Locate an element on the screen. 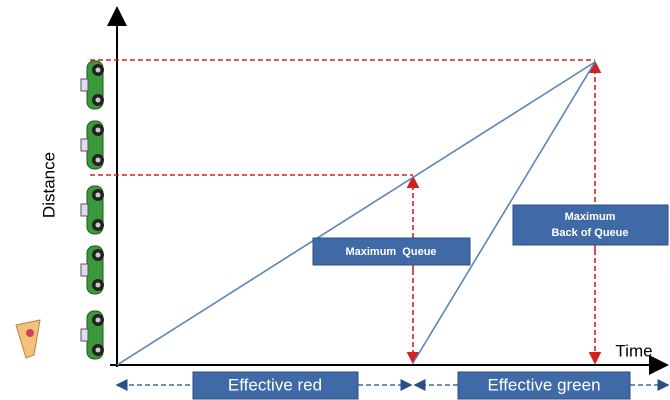  max-back-queue-label: Back of Queue is located at coordinates (589, 233).